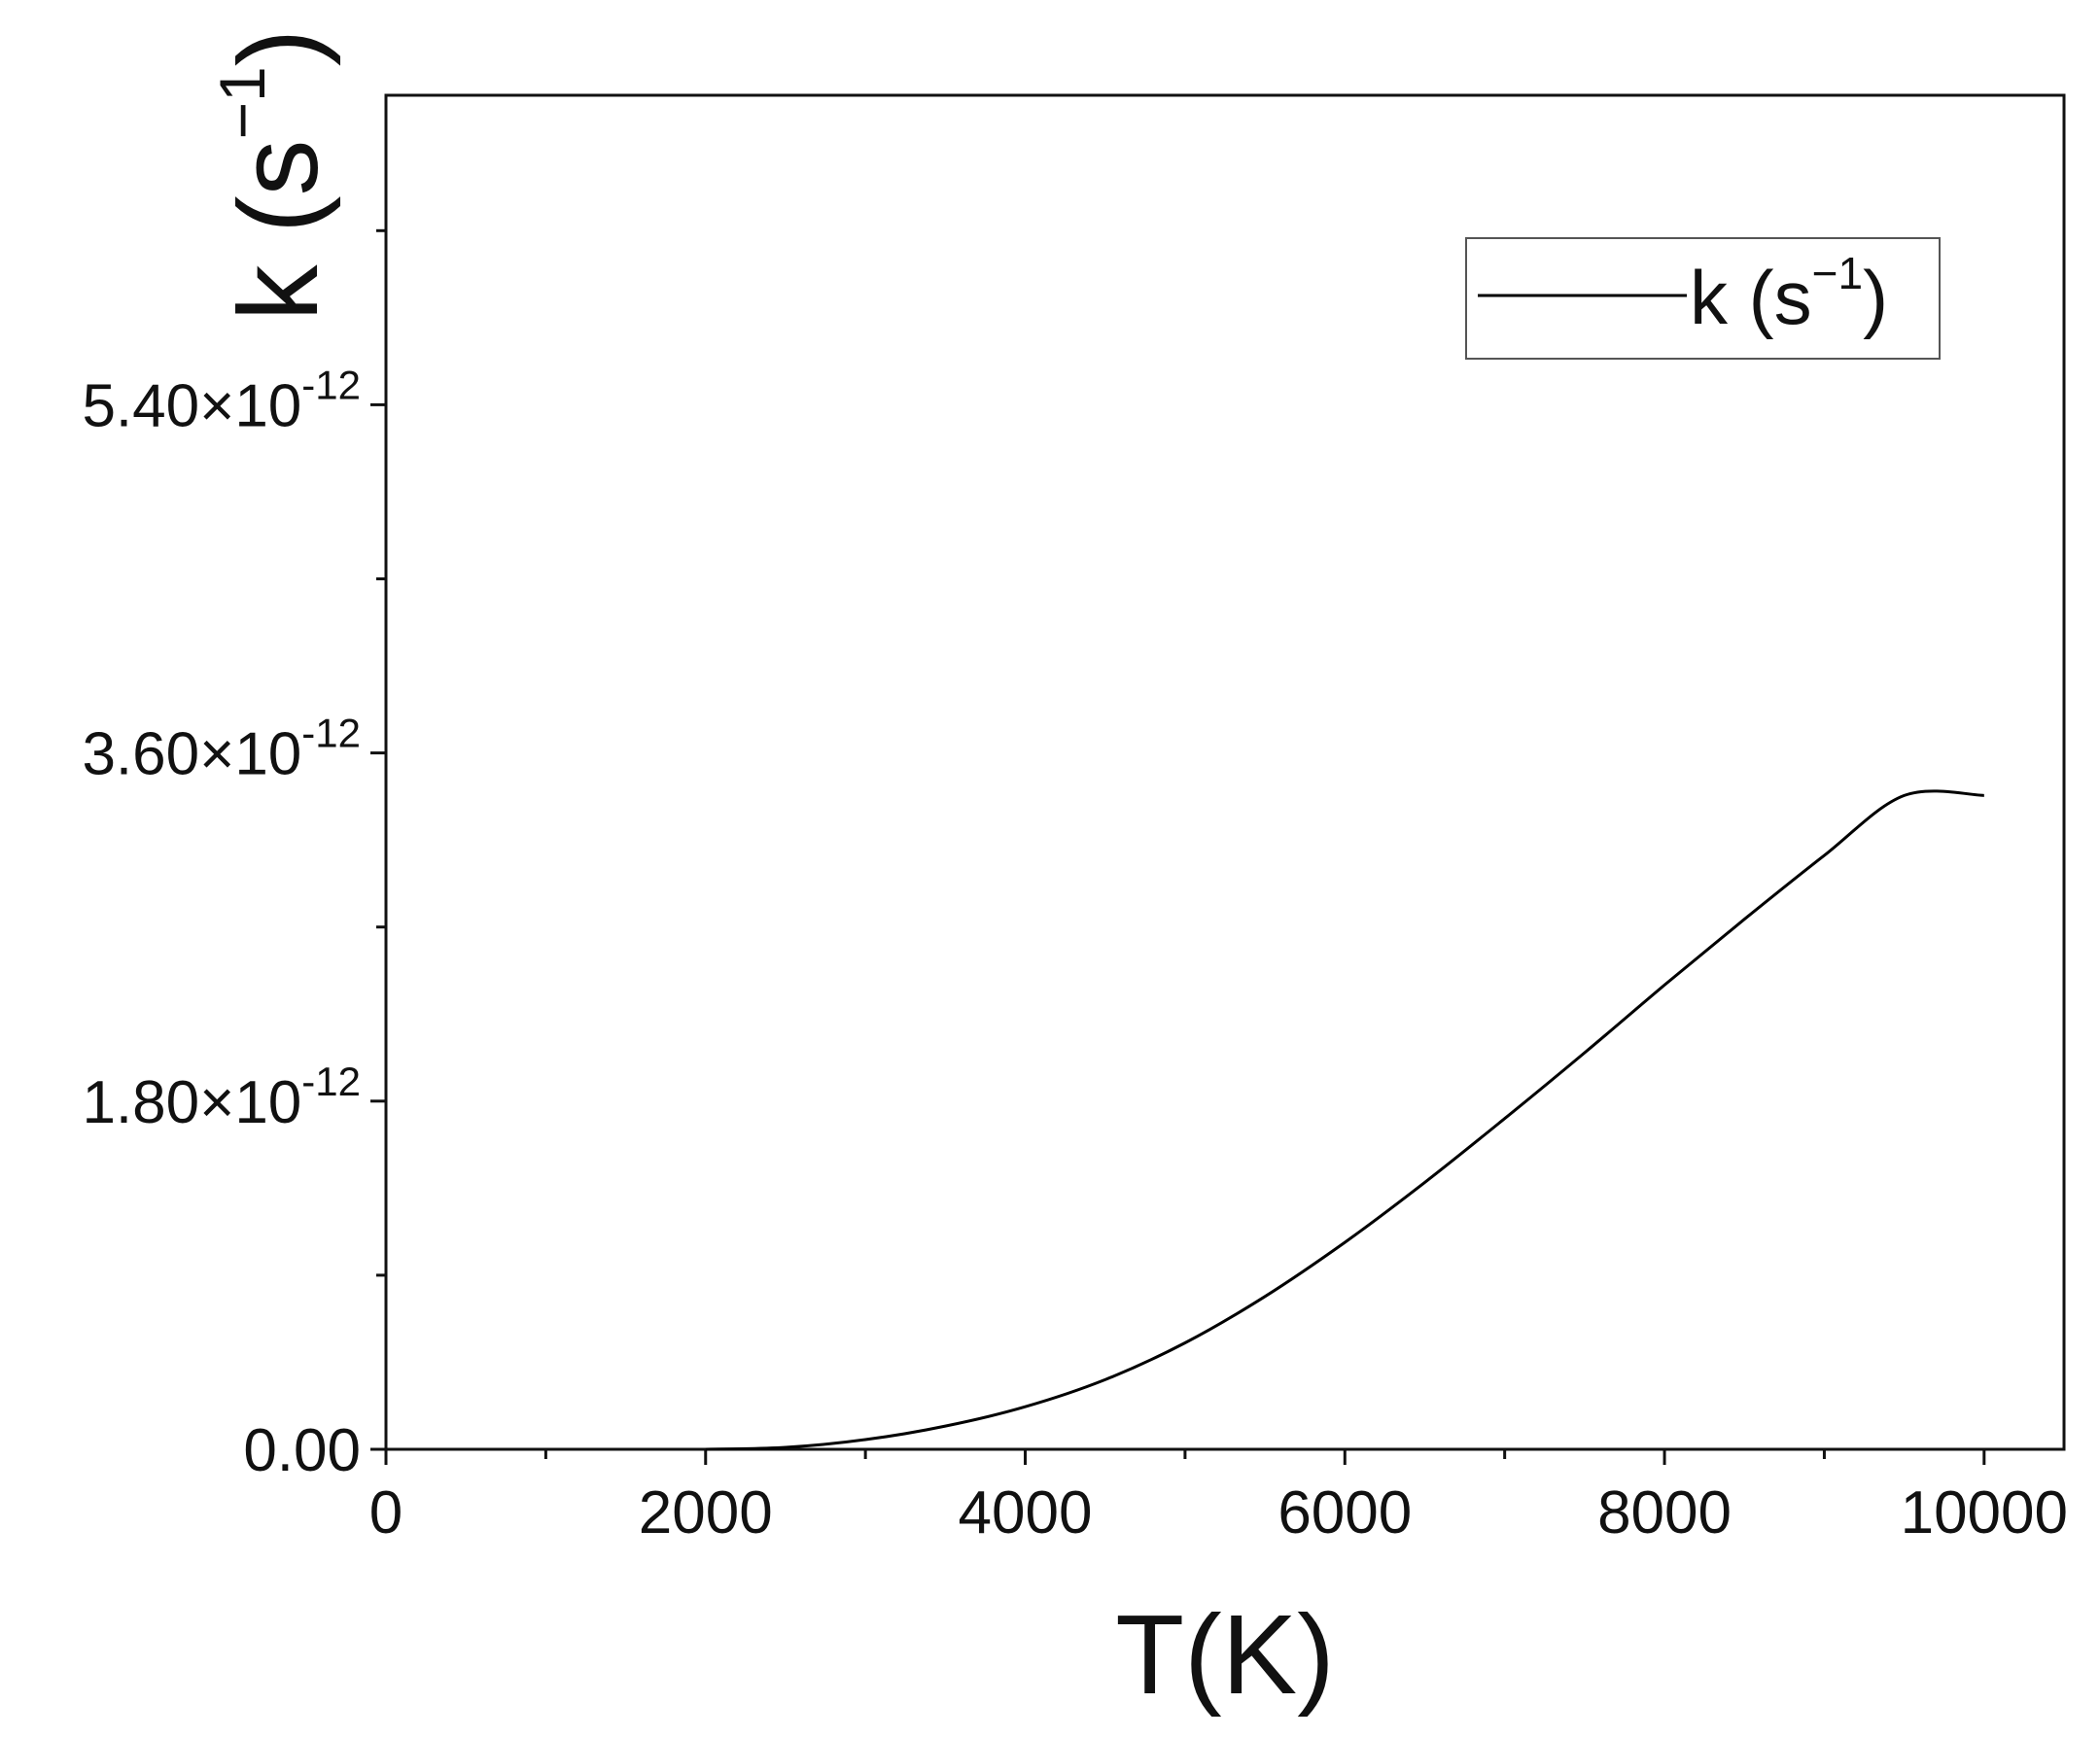  I want to click on y-tick-mantissa: 5.40×10, so click(191, 405).